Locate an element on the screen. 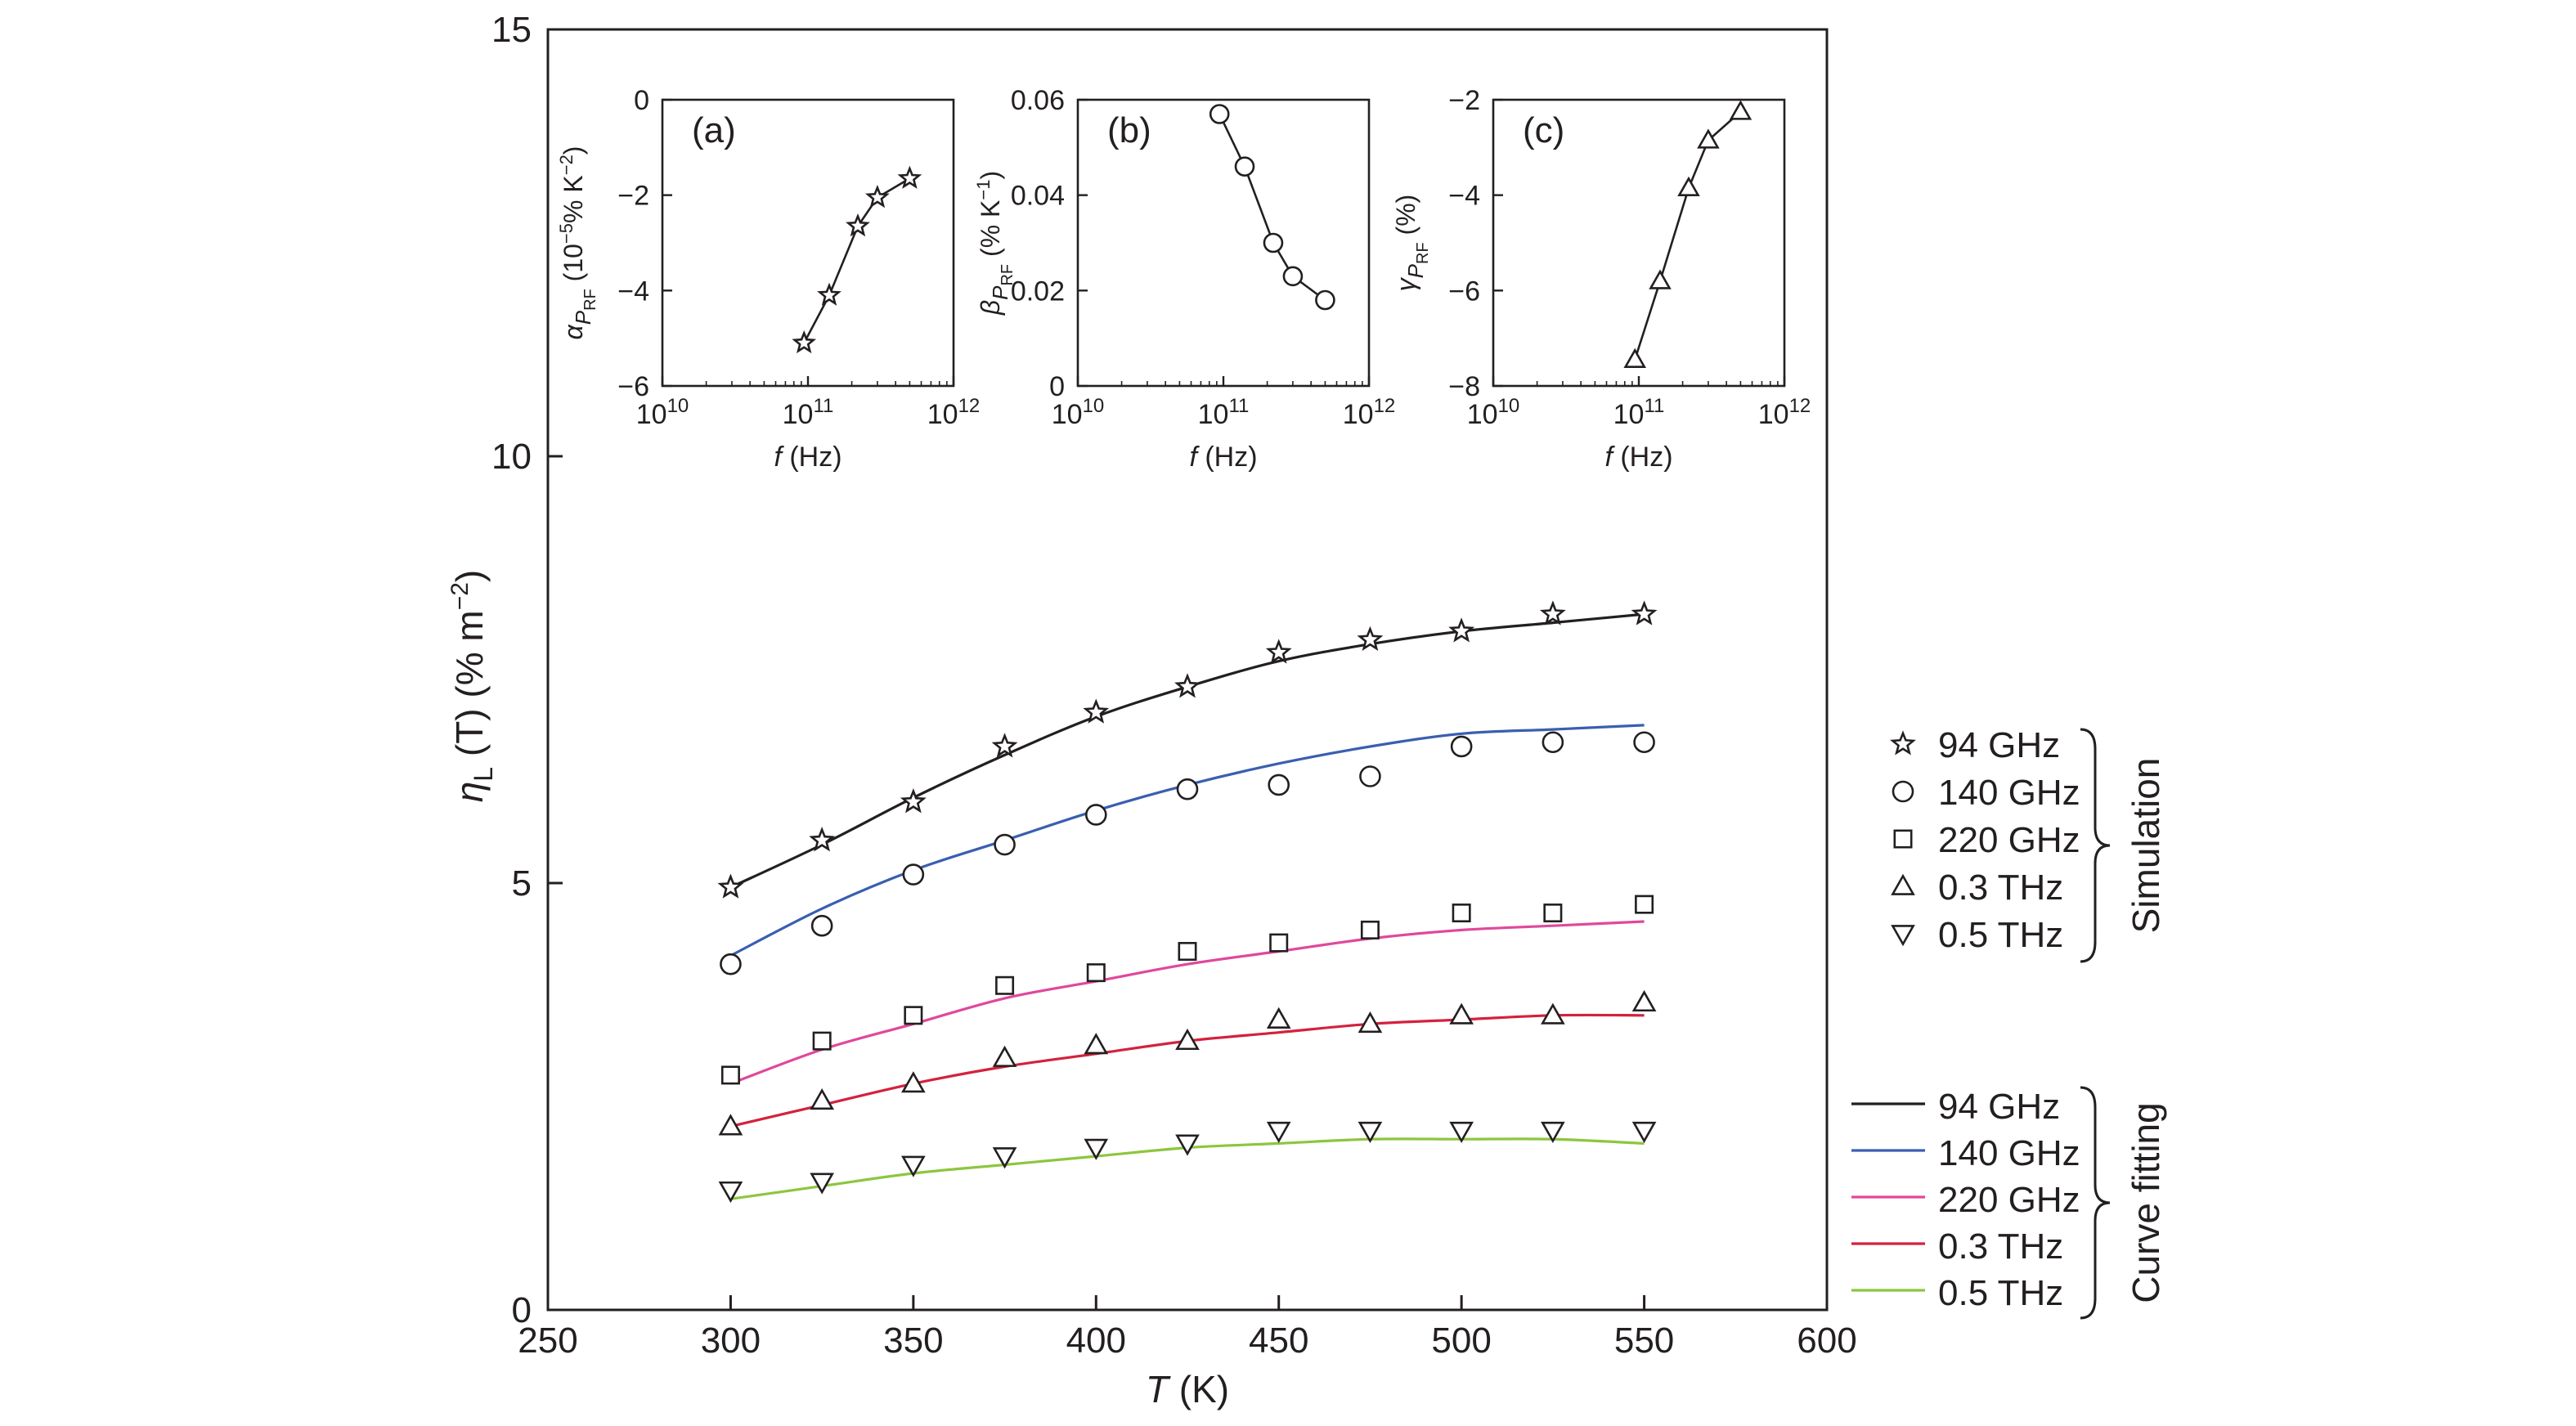 Image resolution: width=2576 pixels, height=1426 pixels. inset-y-tick-label: 0 is located at coordinates (1057, 386).